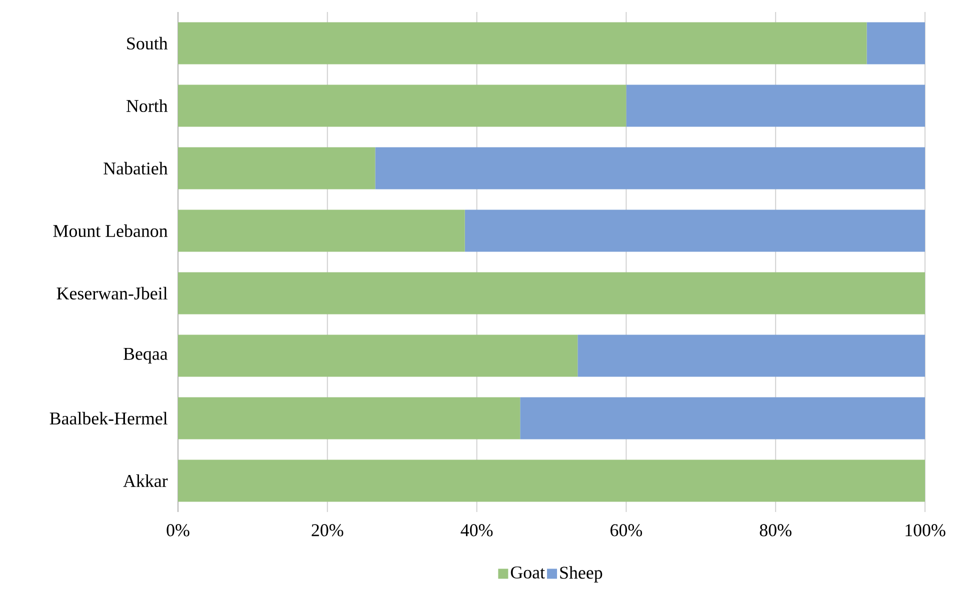  I want to click on x-tick-label: 100%, so click(926, 530).